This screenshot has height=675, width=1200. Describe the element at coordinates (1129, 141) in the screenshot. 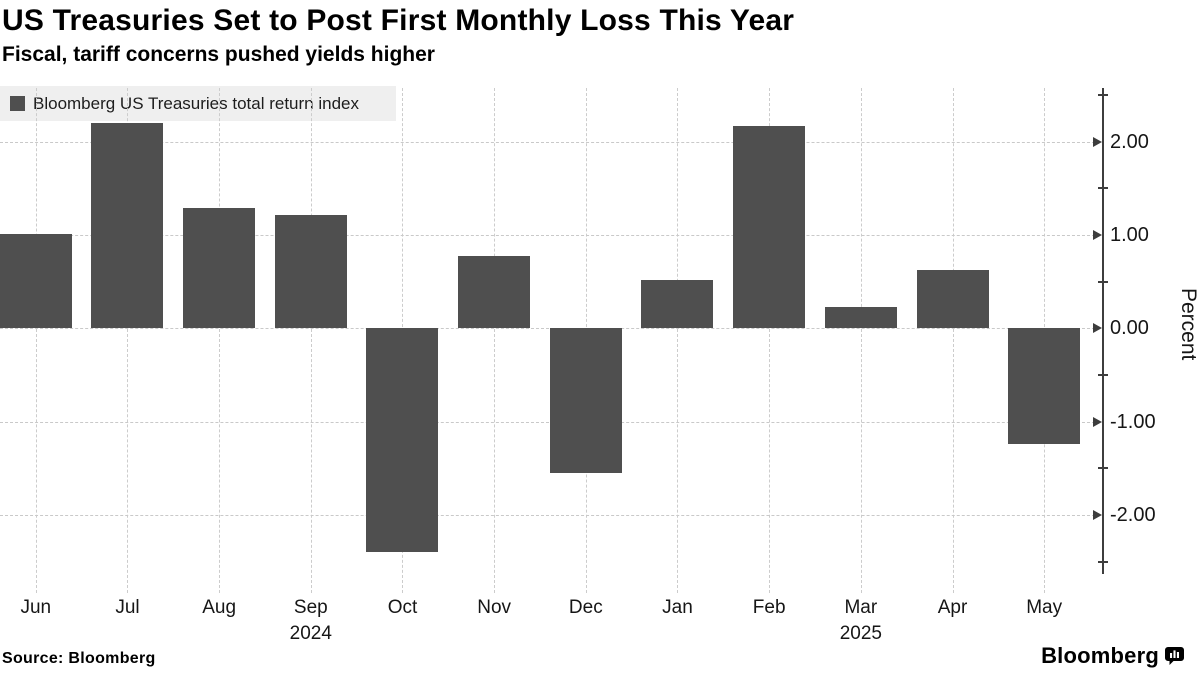

I see `y-tick-label-2.00: 2.00` at that location.